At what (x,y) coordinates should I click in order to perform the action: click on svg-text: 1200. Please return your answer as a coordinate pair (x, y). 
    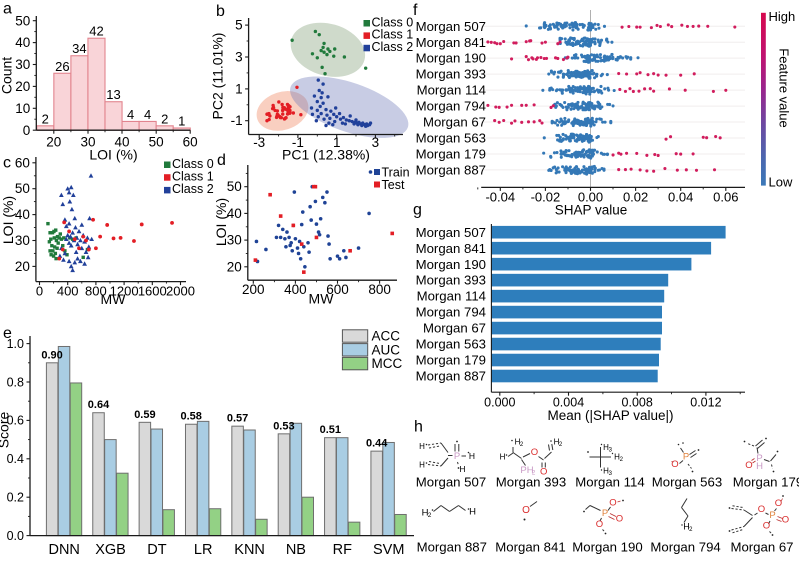
    Looking at the image, I should click on (124, 291).